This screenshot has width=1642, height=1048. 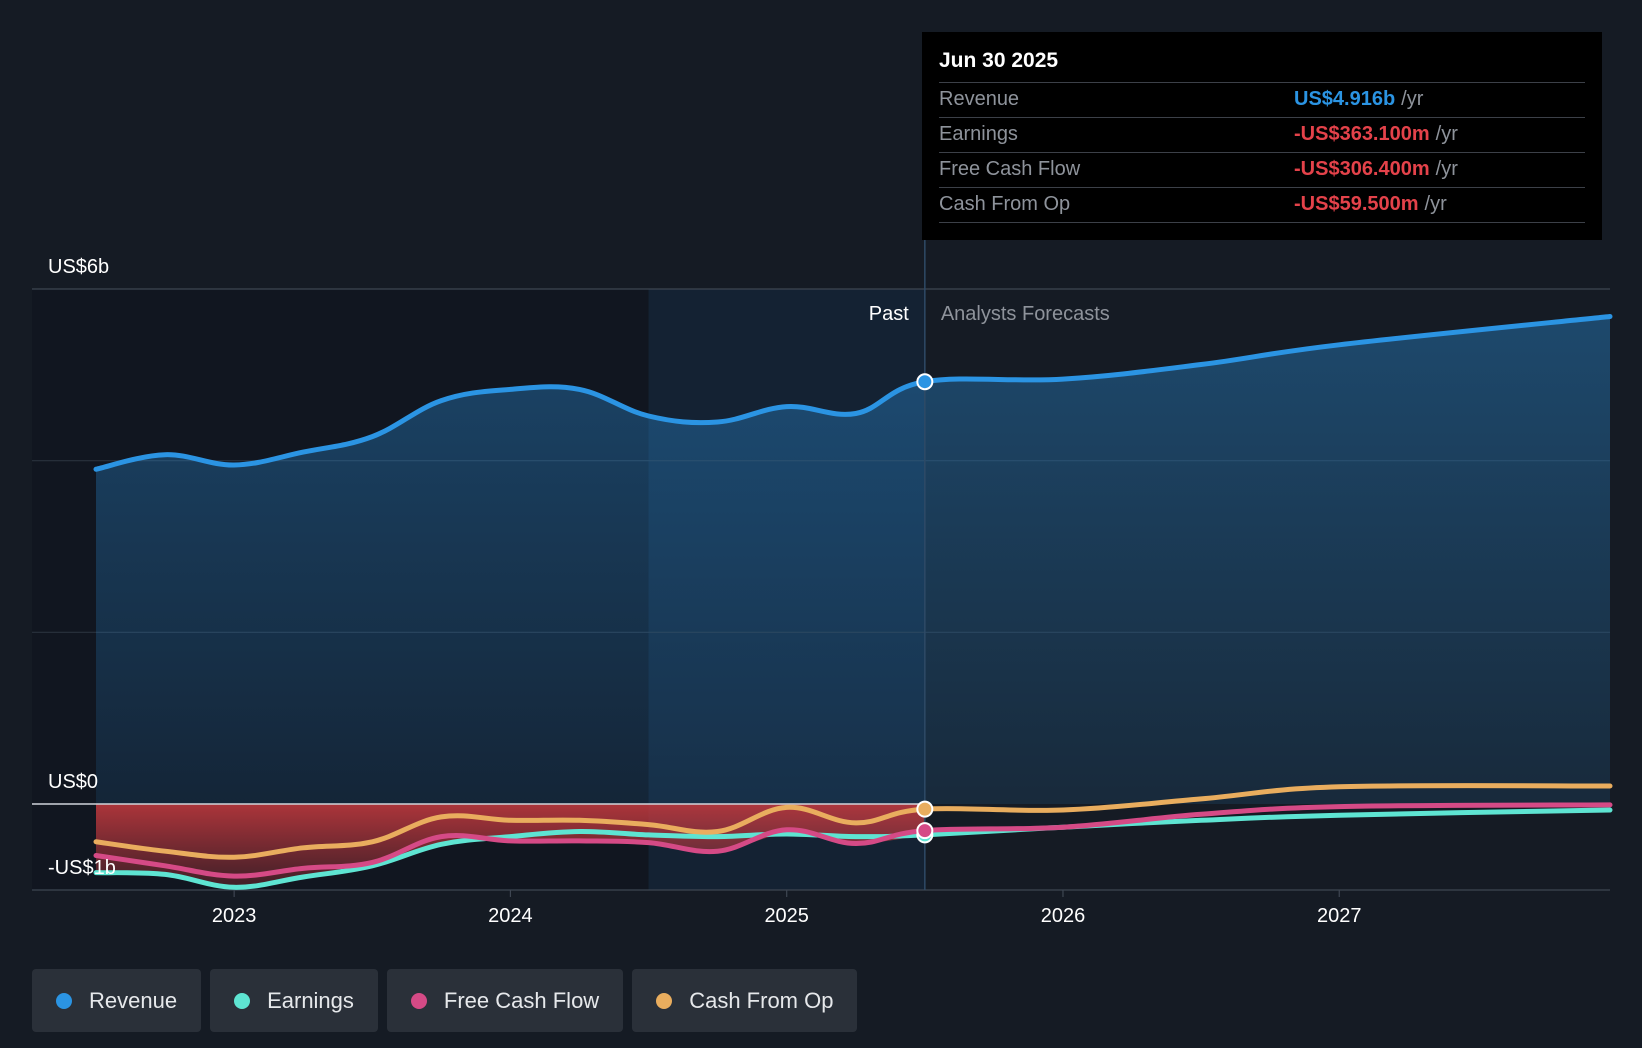 I want to click on x-tick-label: 2026, so click(x=1063, y=916).